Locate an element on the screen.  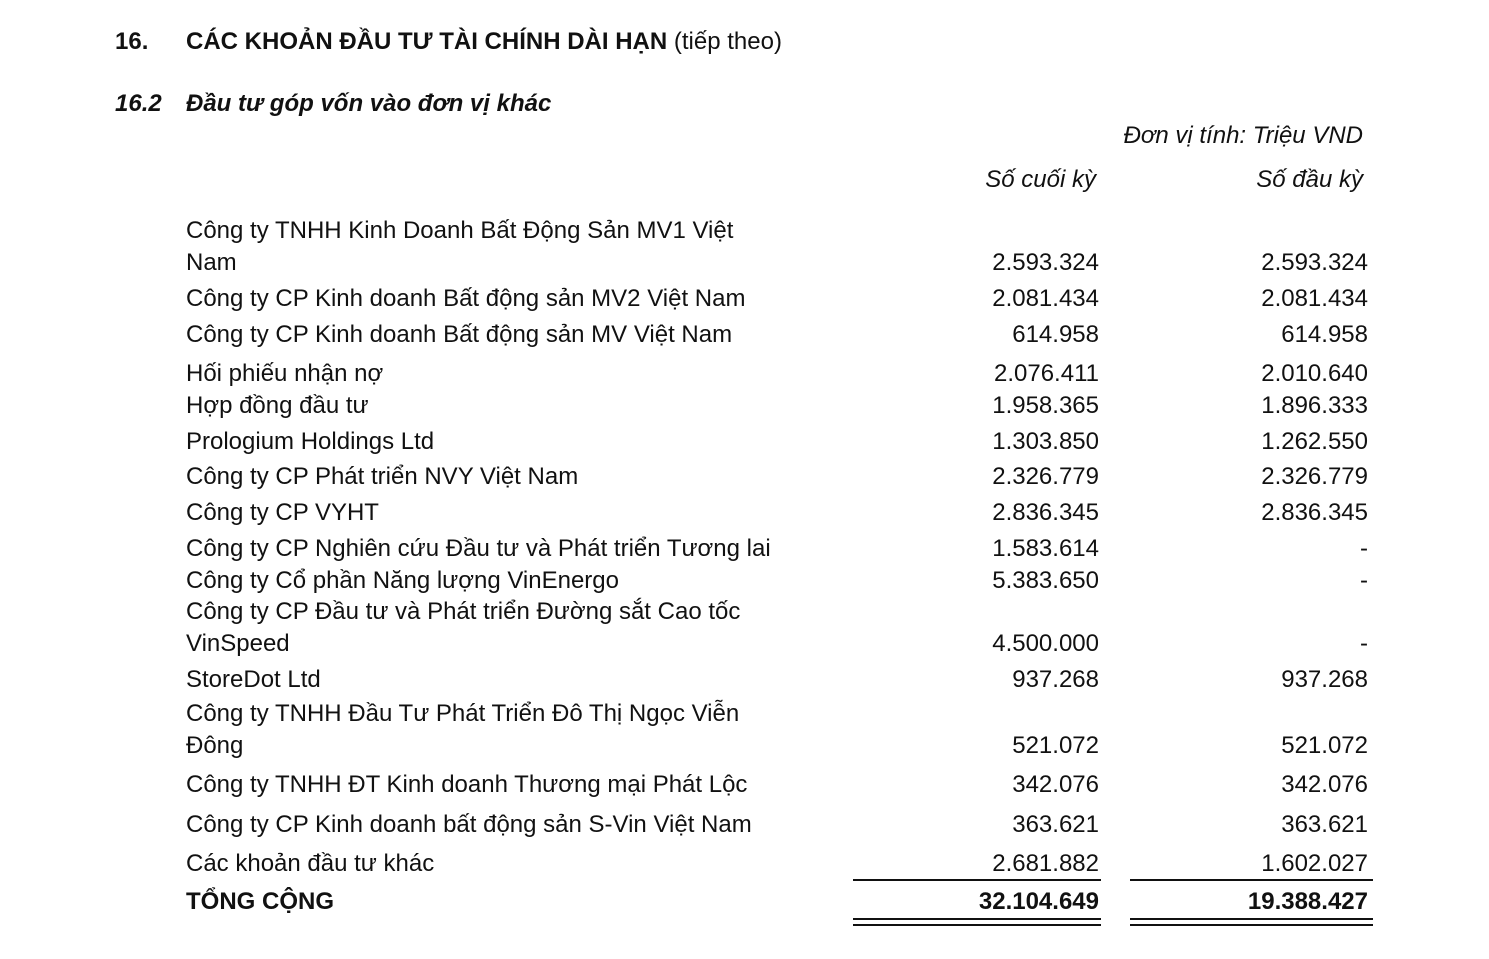
column-header-begin: Số đầu kỳ is located at coordinates (1309, 179).